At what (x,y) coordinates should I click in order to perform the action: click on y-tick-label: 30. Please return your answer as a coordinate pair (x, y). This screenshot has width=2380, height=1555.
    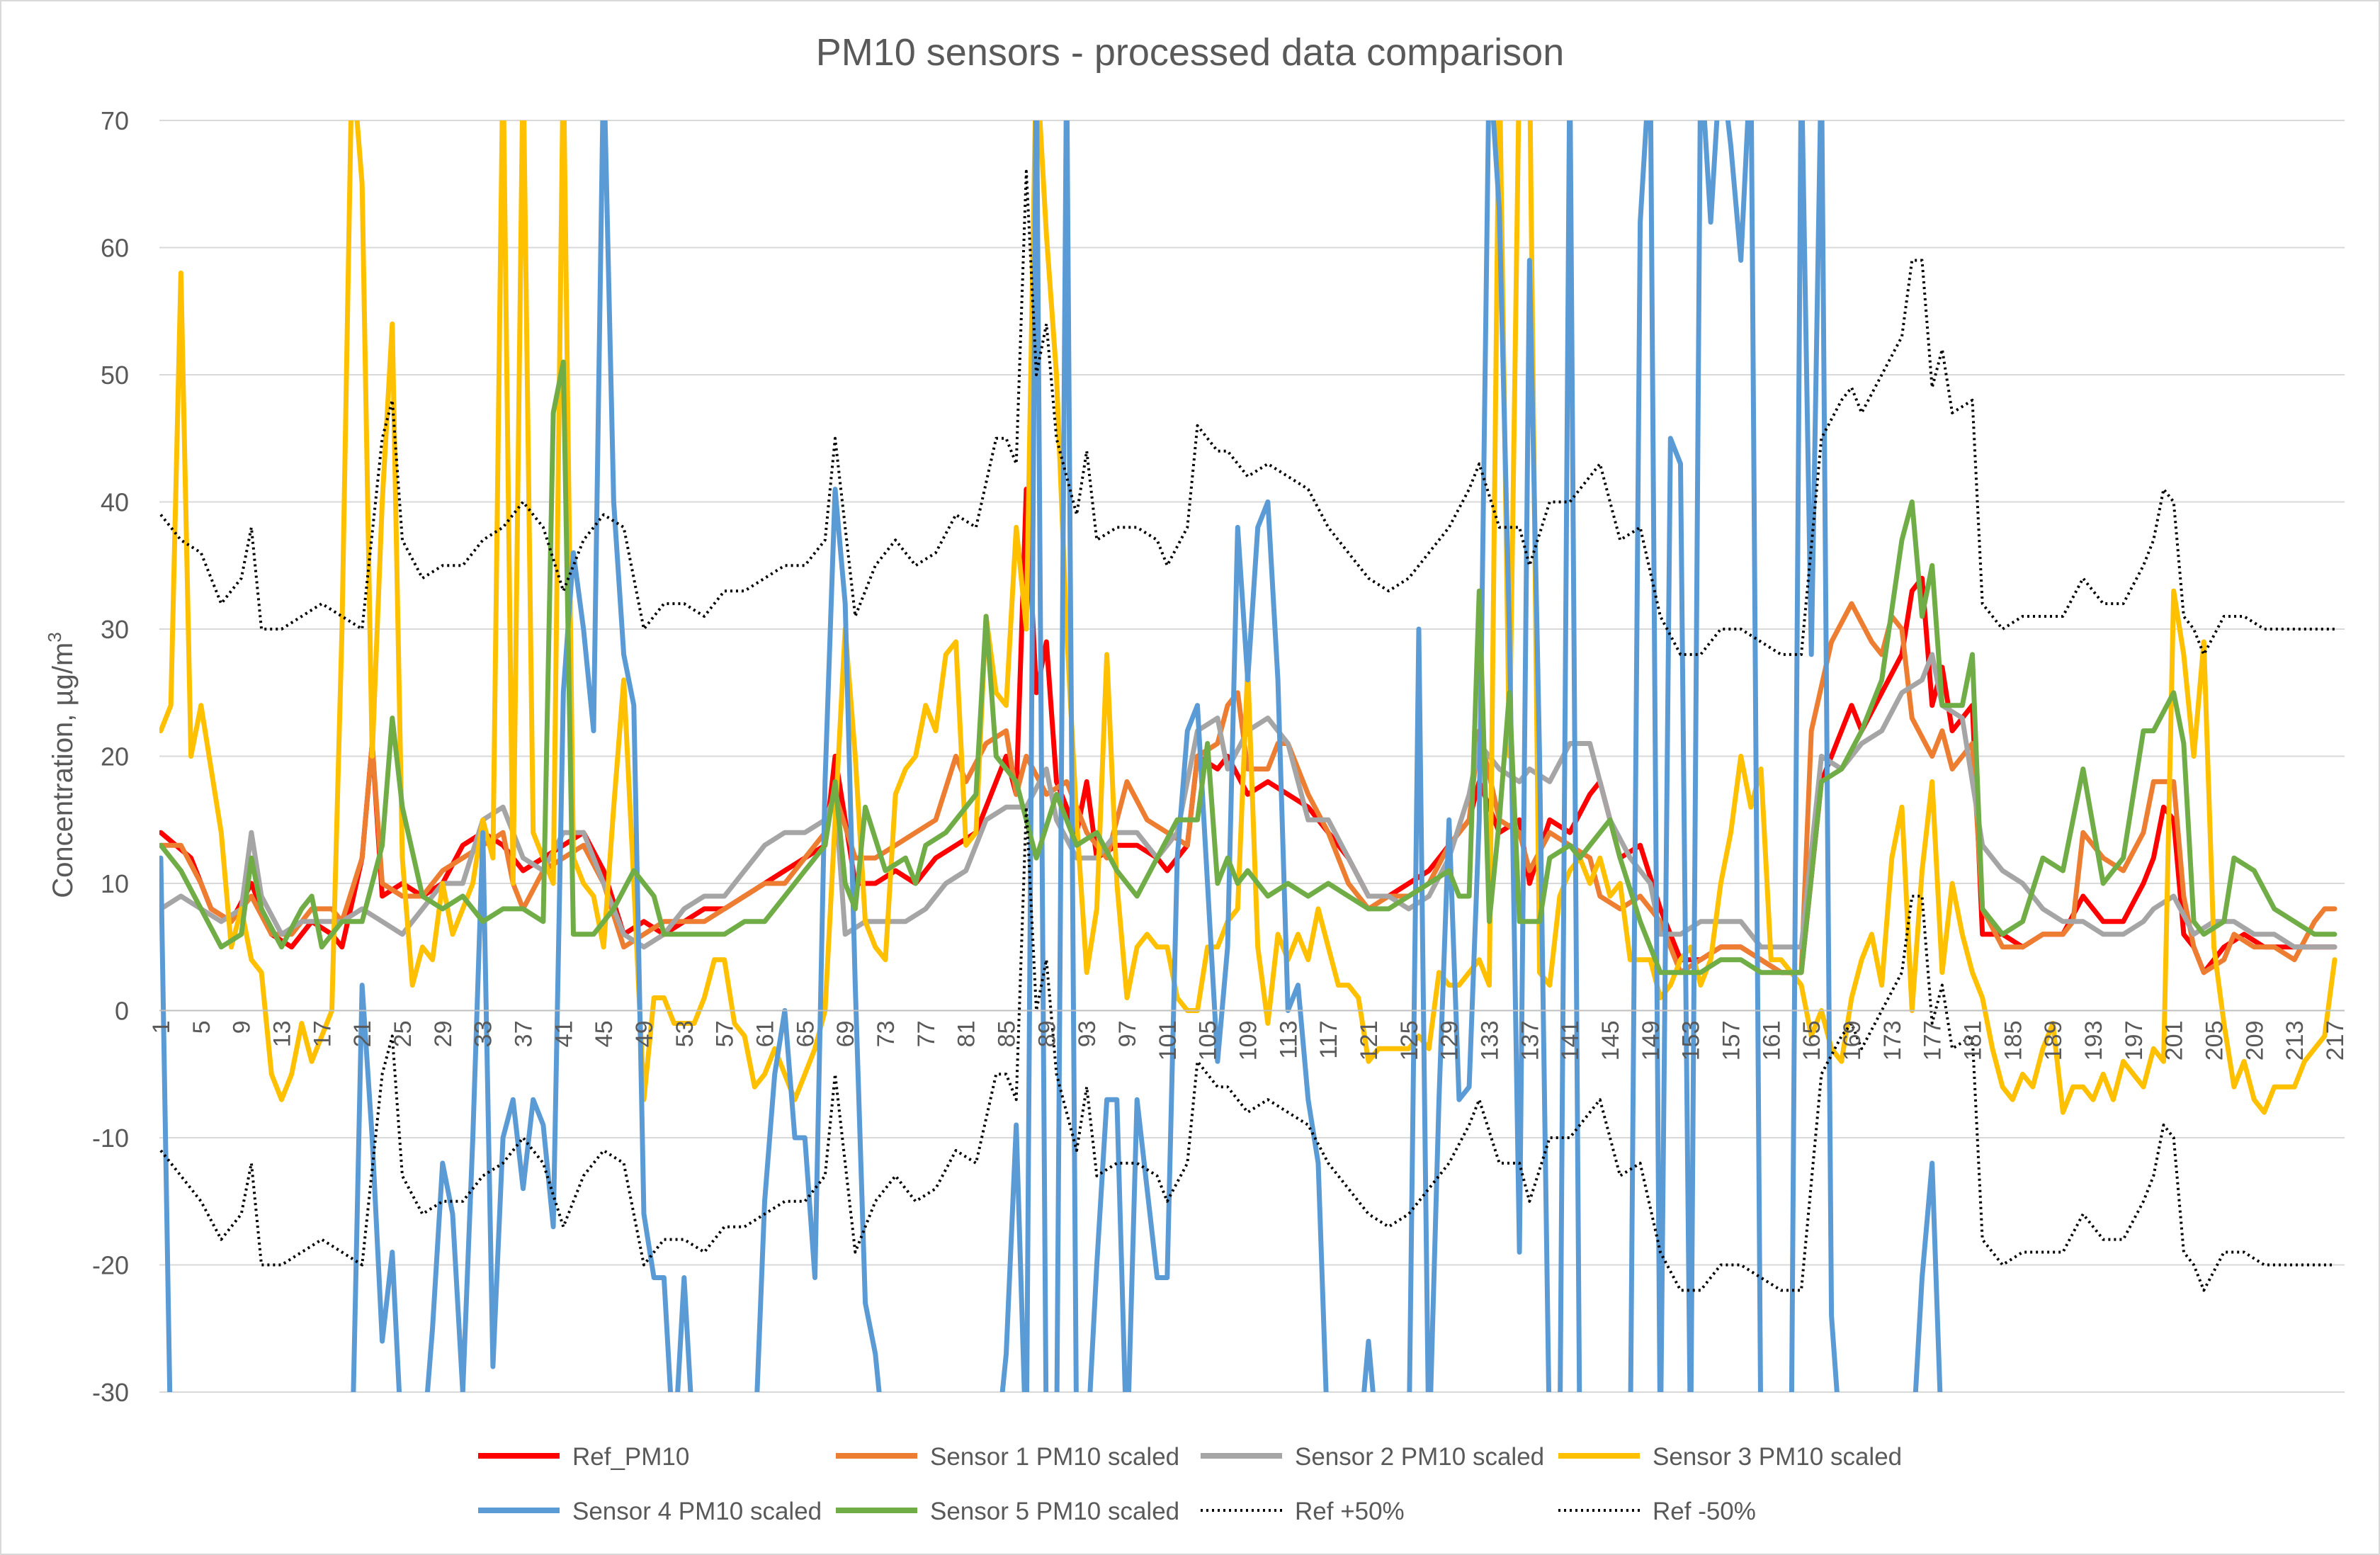
    Looking at the image, I should click on (115, 629).